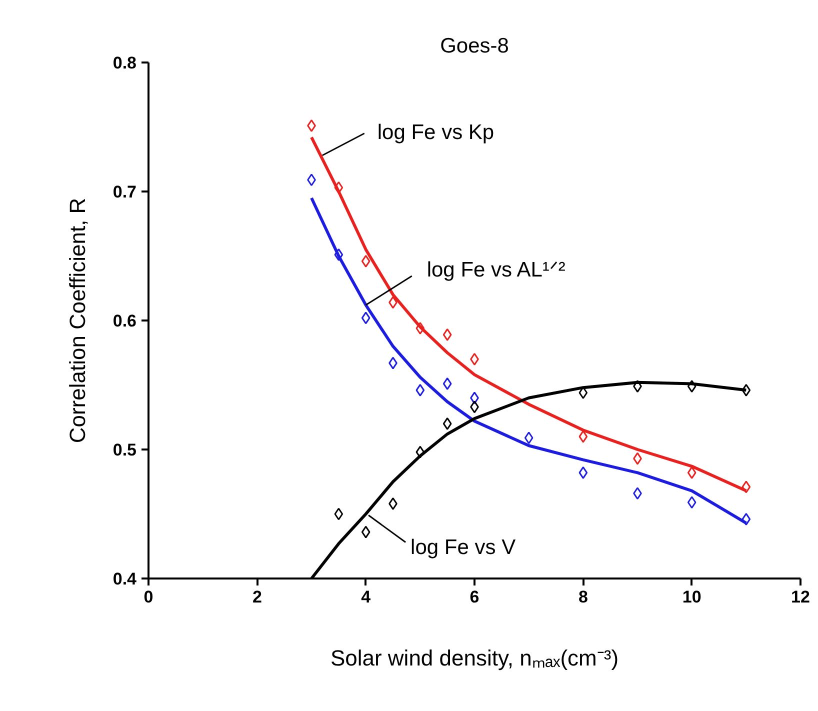 The image size is (818, 711). Describe the element at coordinates (257, 597) in the screenshot. I see `x-tick-label: 2` at that location.